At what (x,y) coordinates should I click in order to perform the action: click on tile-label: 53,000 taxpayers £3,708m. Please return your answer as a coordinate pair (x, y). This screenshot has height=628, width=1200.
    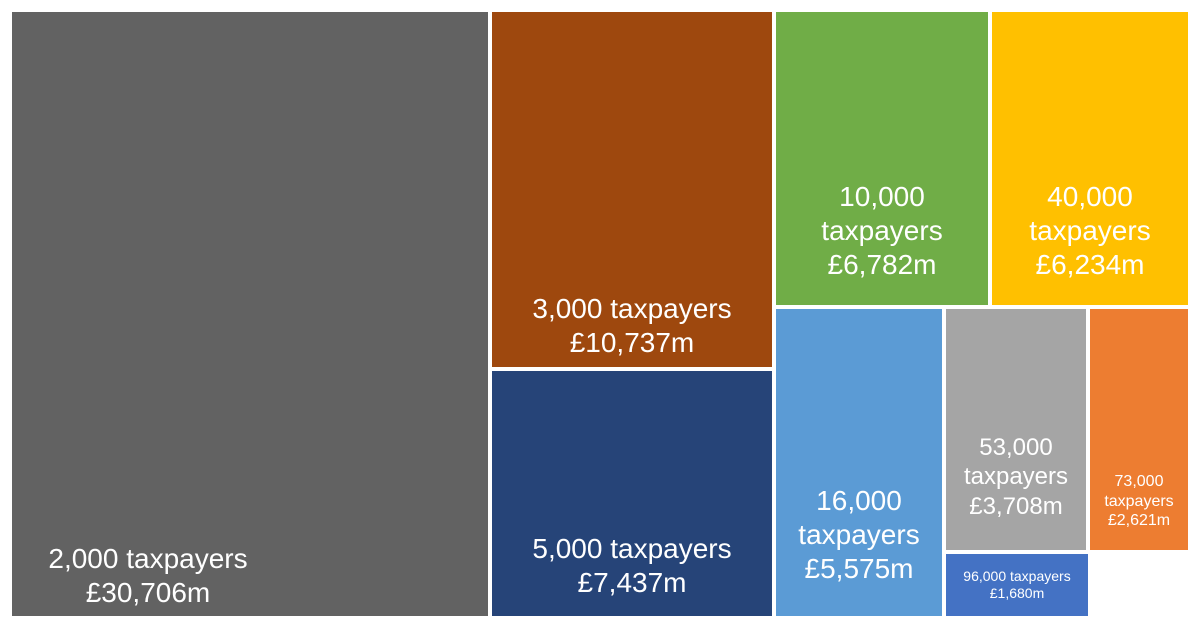
    Looking at the image, I should click on (1016, 477).